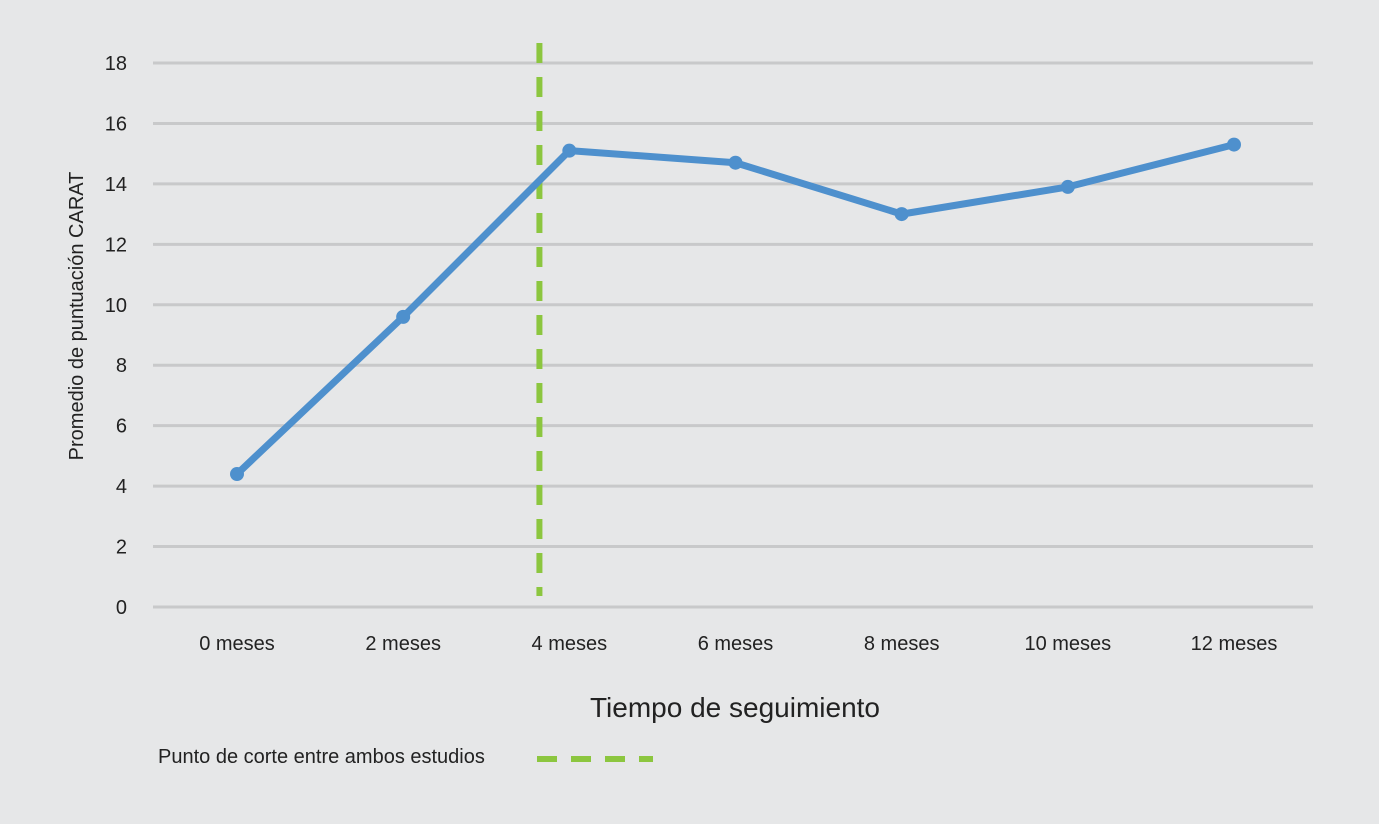 The height and width of the screenshot is (824, 1379). What do you see at coordinates (116, 306) in the screenshot?
I see `y-tick-label: 10` at bounding box center [116, 306].